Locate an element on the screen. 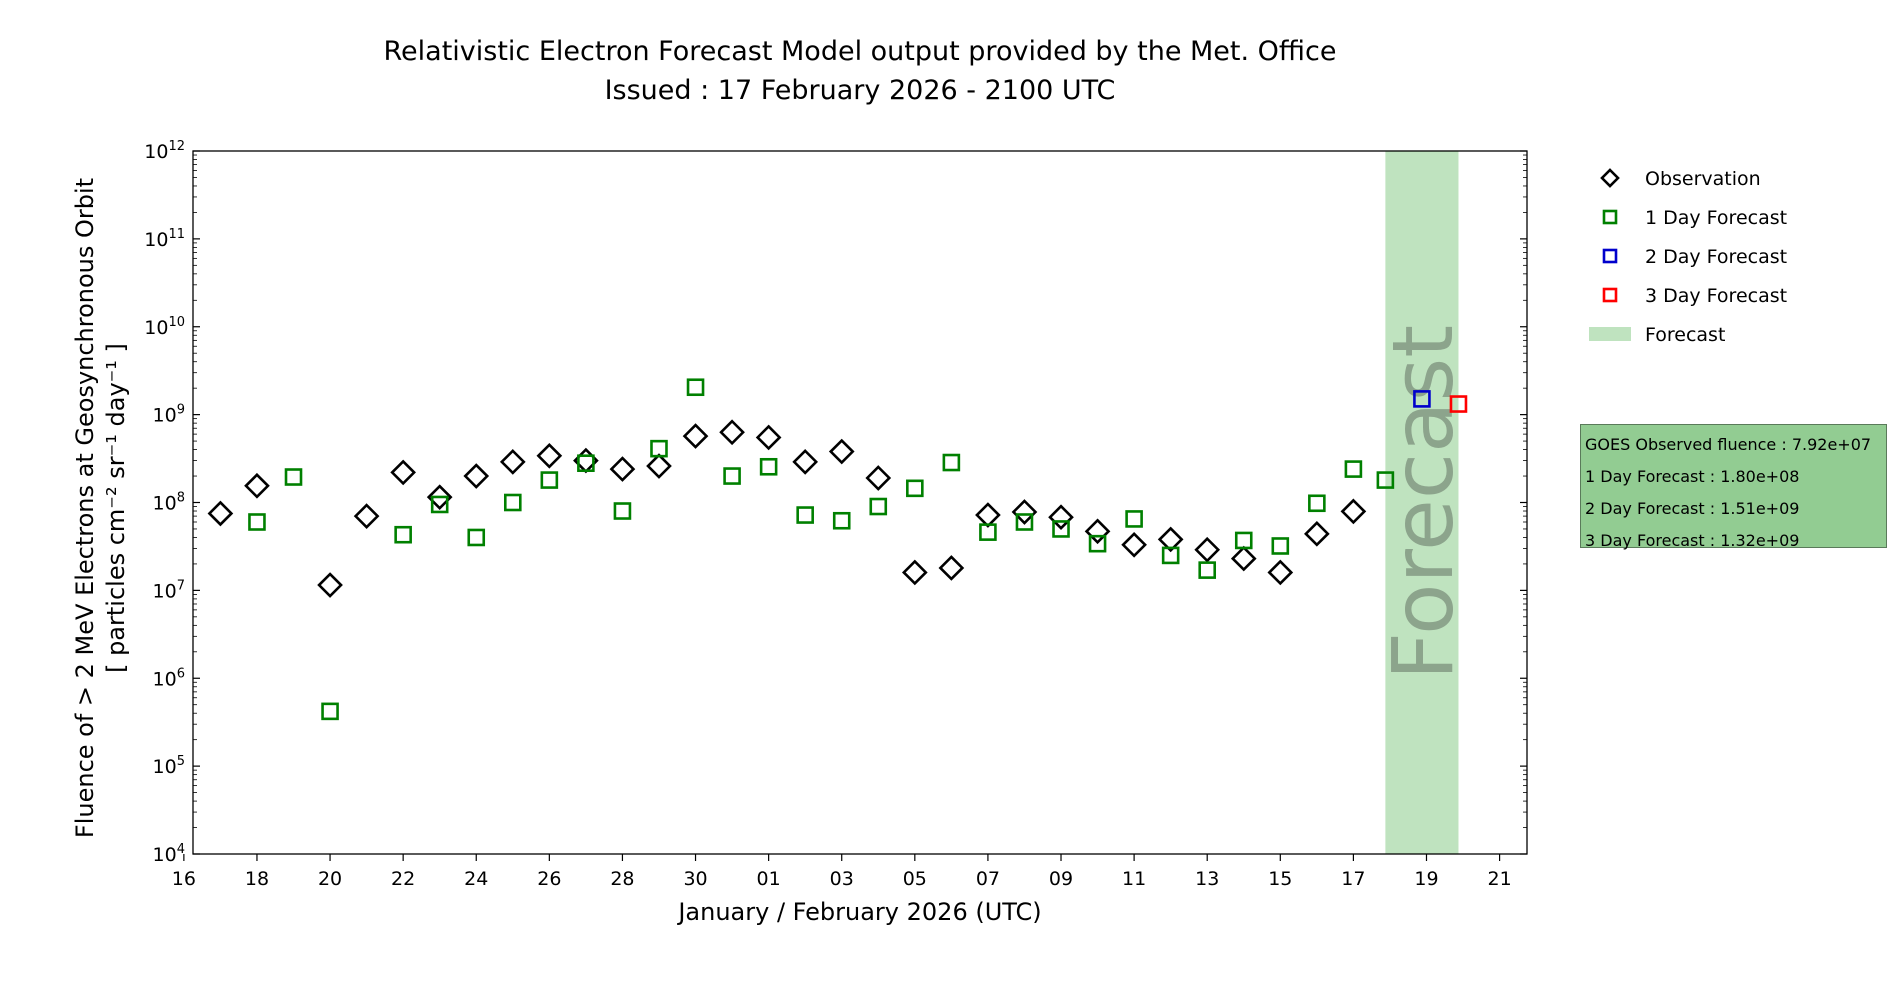 The image size is (1900, 1000). forecast-band is located at coordinates (1422, 502).